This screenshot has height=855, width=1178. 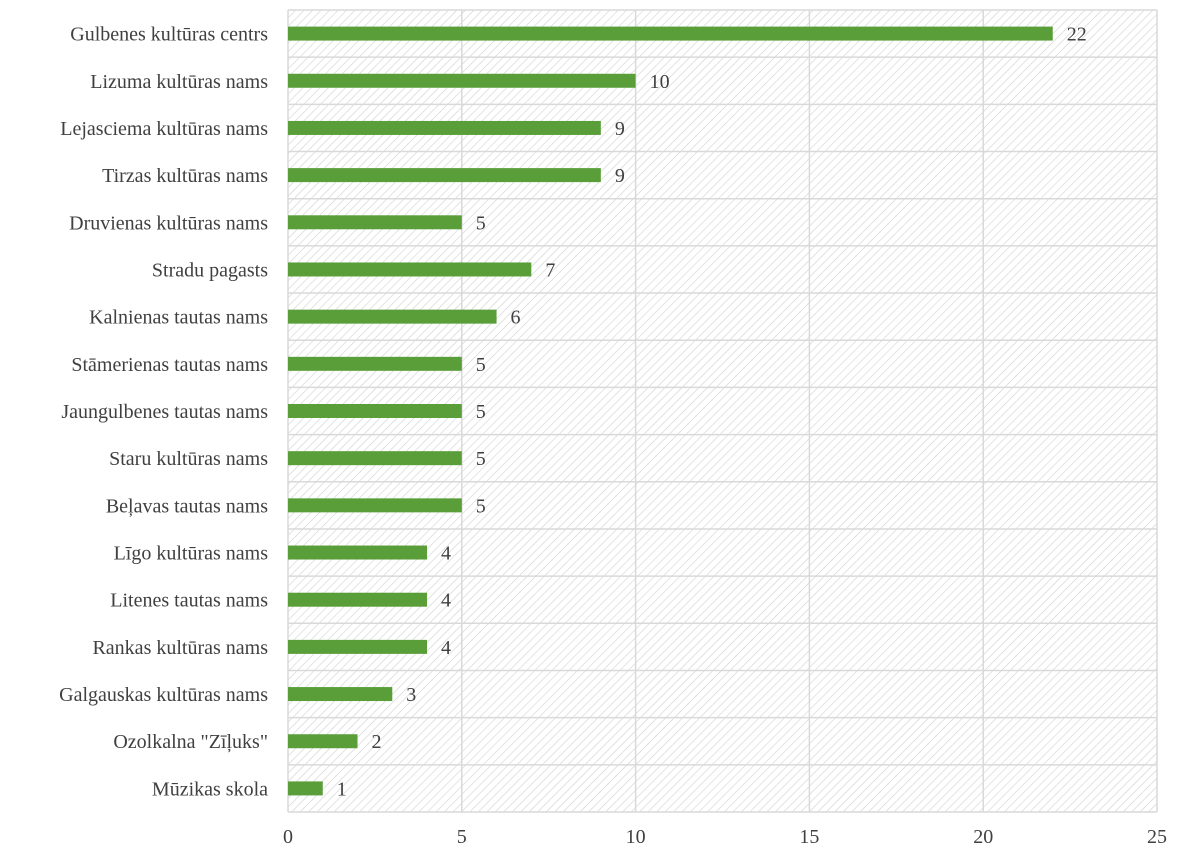 What do you see at coordinates (1077, 35) in the screenshot?
I see `data-label: 22` at bounding box center [1077, 35].